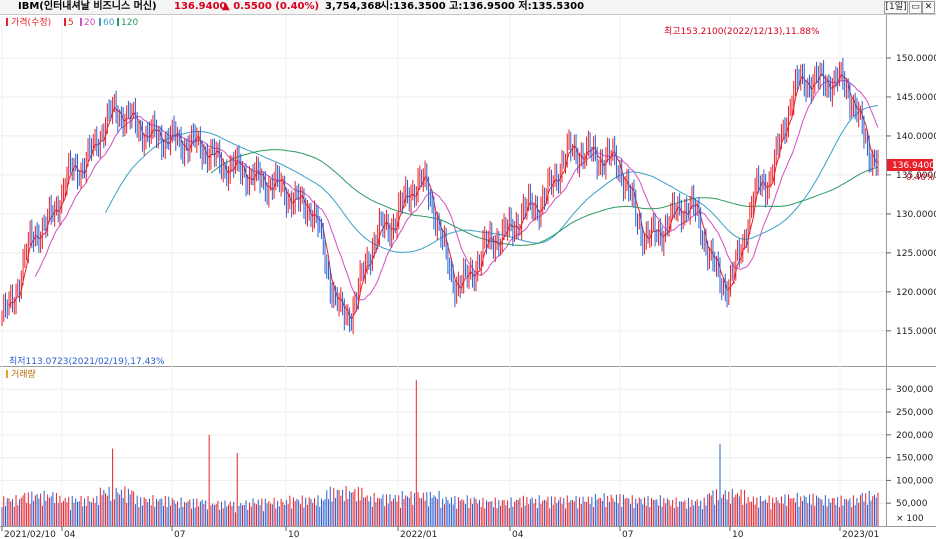  I want to click on change-percent: (0.40%), so click(297, 6).